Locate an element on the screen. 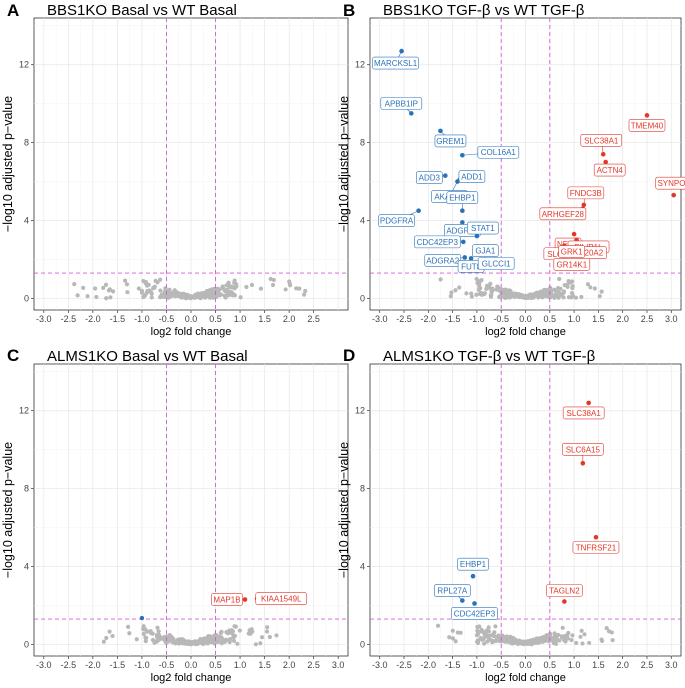 Image resolution: width=685 pixels, height=688 pixels. gene-label: GRK1 is located at coordinates (572, 252).